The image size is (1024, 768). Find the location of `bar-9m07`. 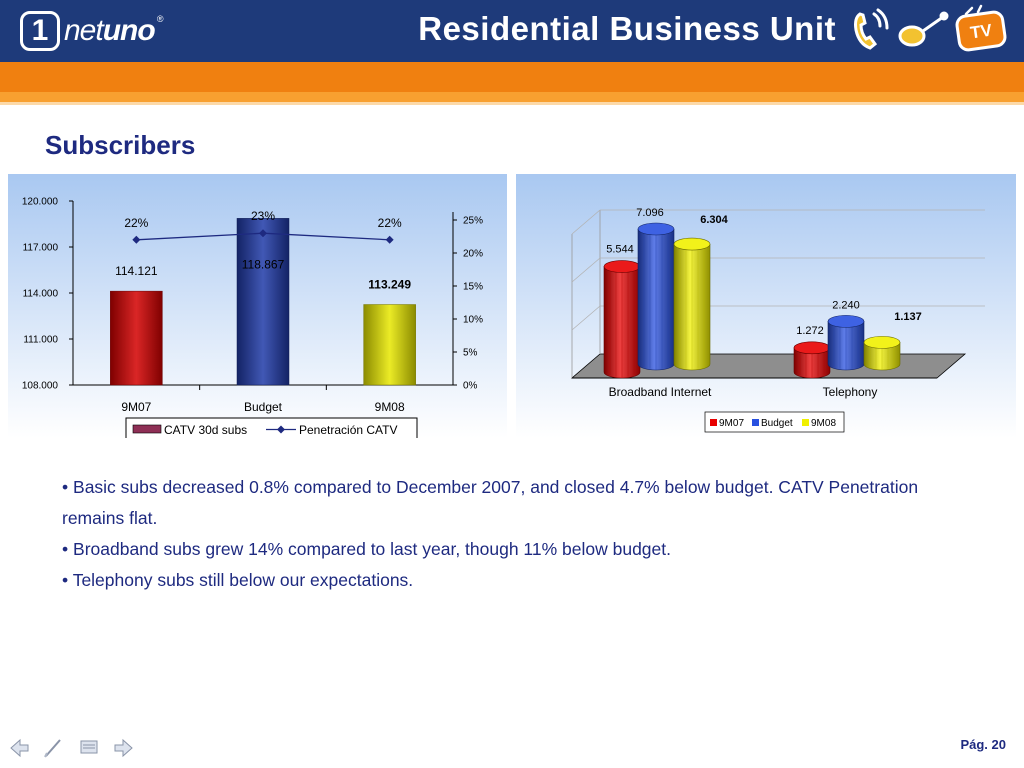

bar-9m07 is located at coordinates (136, 338).